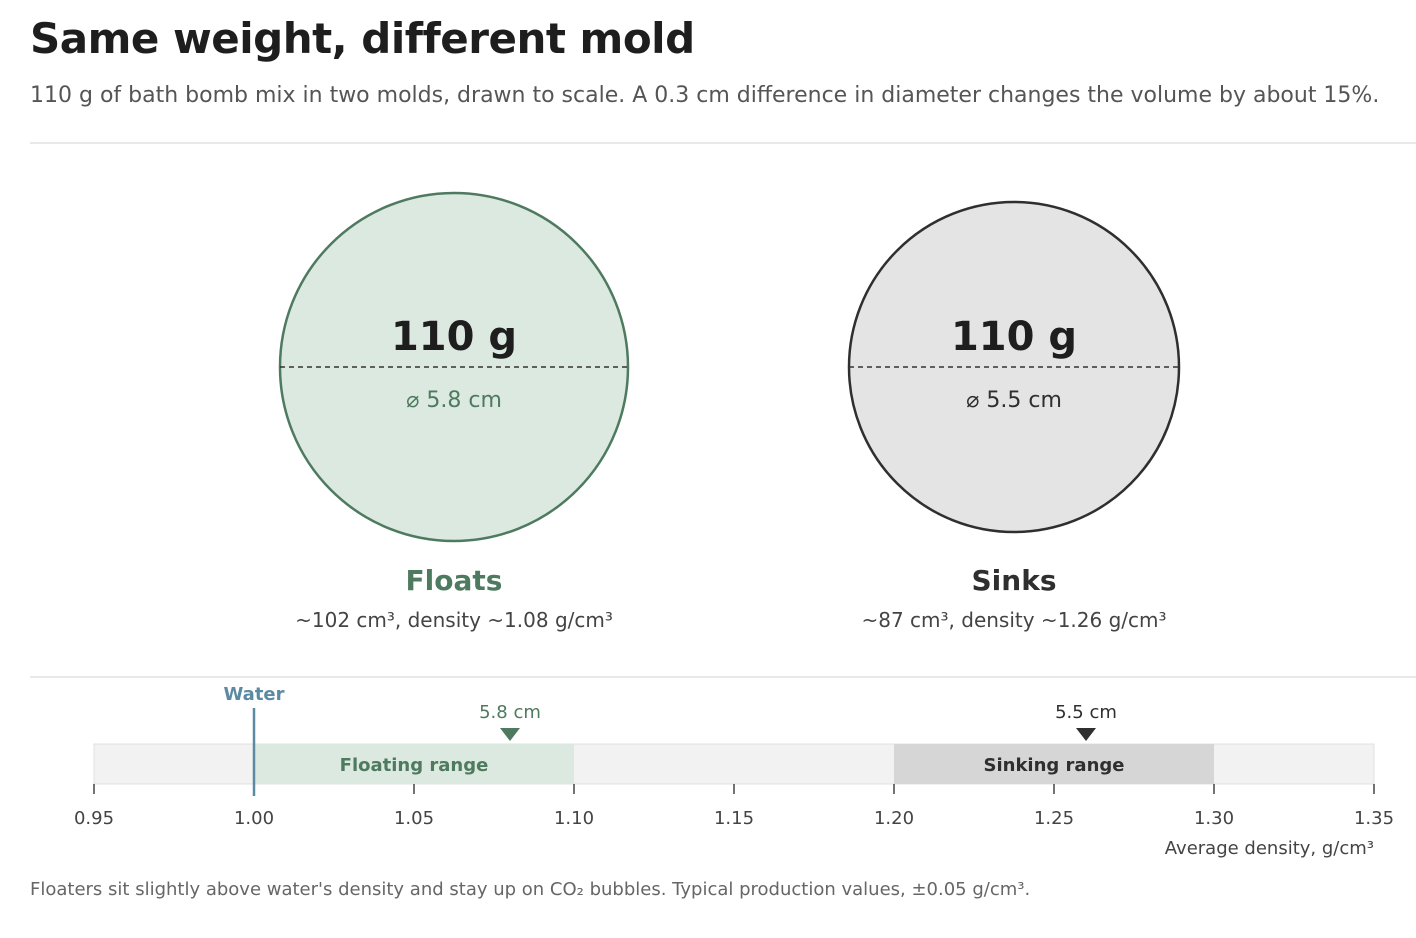 This screenshot has height=938, width=1416. What do you see at coordinates (1269, 848) in the screenshot?
I see `axis-label: Average density, g/cm³` at bounding box center [1269, 848].